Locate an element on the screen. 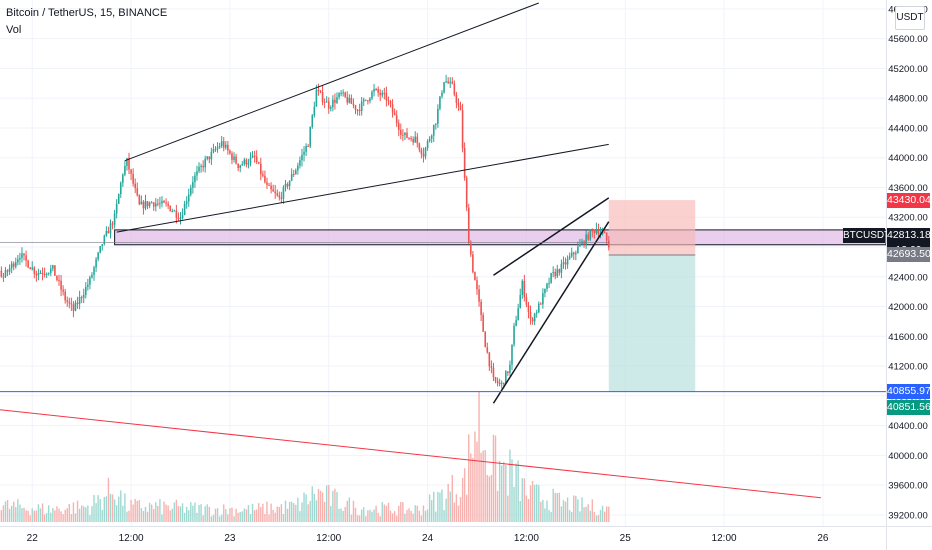 The width and height of the screenshot is (932, 550). price-tick-label: 42400.00 is located at coordinates (908, 277).